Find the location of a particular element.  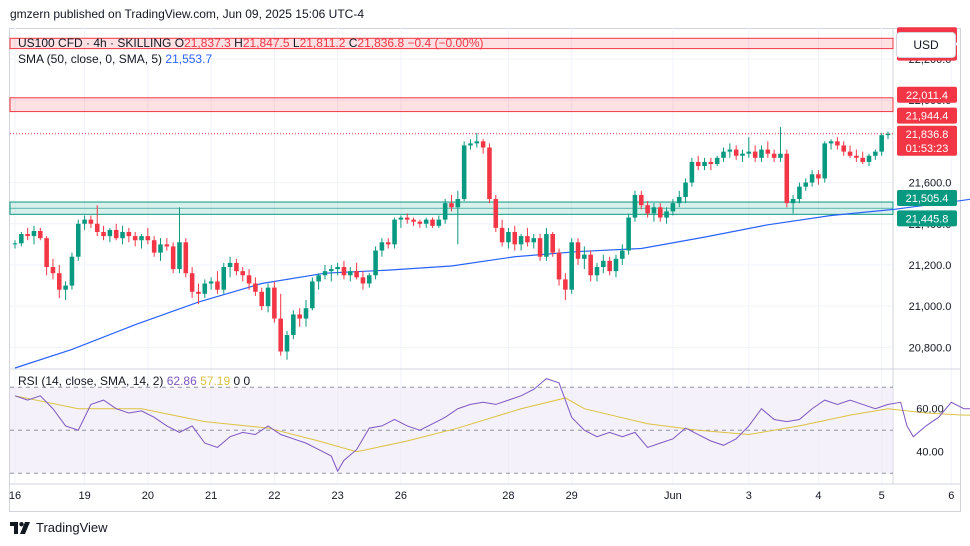

change-value: −0.4 (−0.00%) is located at coordinates (445, 43).